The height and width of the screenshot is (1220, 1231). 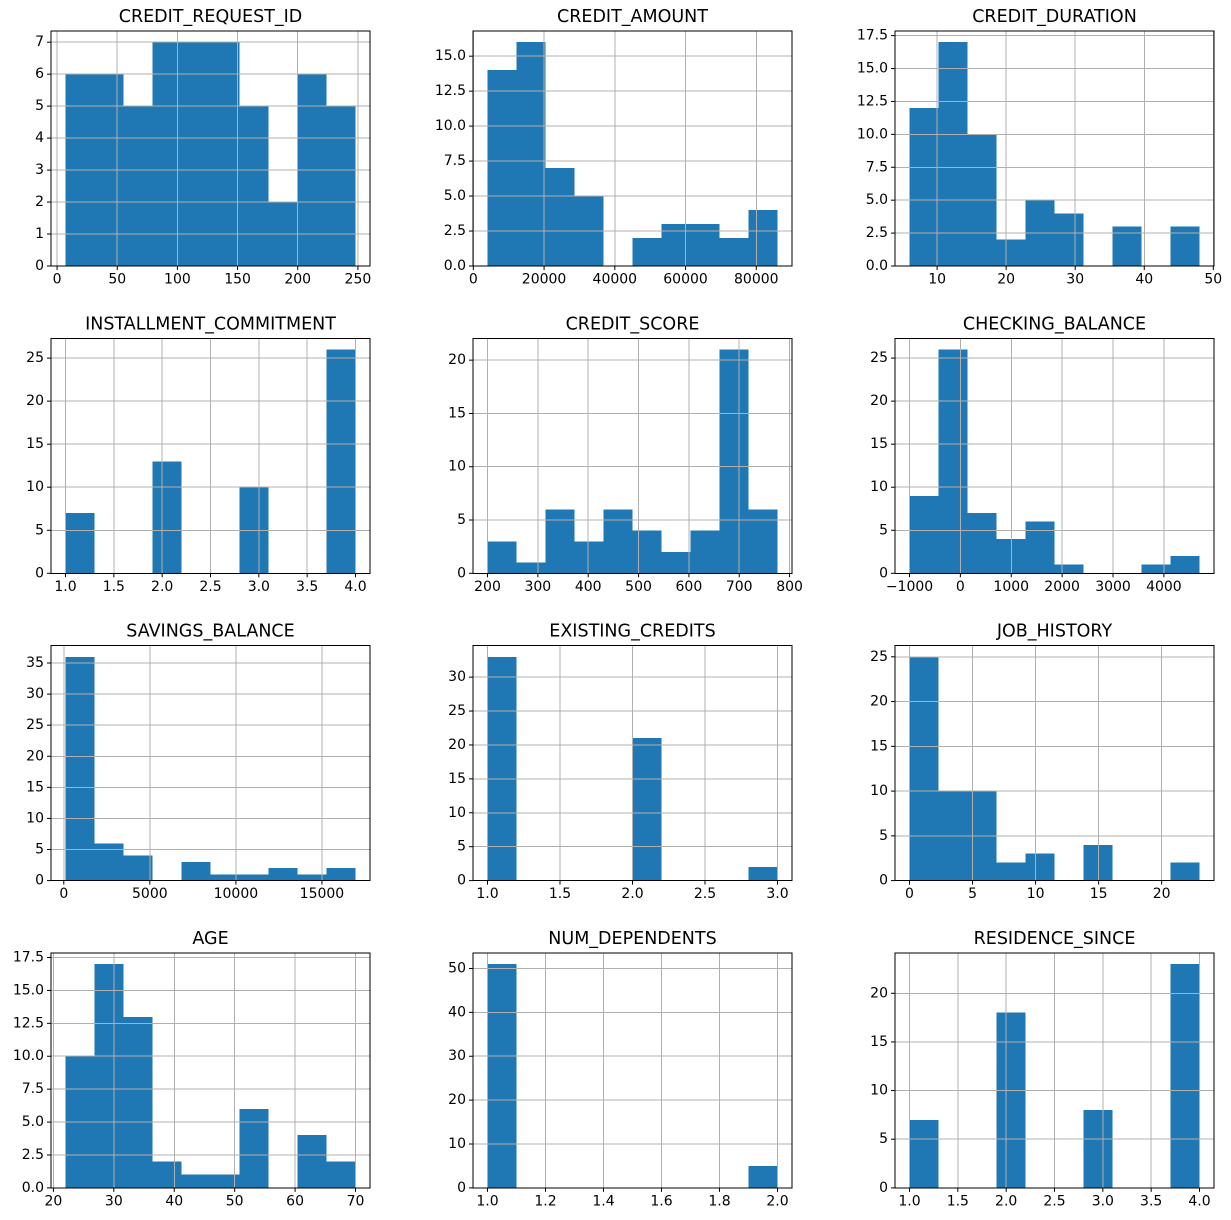 What do you see at coordinates (544, 280) in the screenshot?
I see `x-tick-label: 20000` at bounding box center [544, 280].